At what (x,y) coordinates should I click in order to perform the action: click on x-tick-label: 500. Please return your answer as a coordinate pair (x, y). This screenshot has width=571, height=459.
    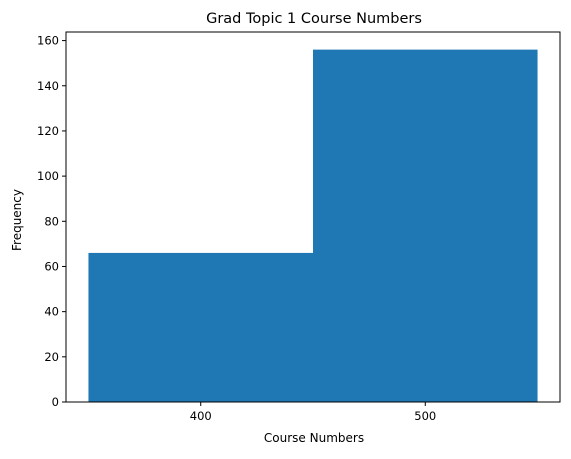
    Looking at the image, I should click on (425, 416).